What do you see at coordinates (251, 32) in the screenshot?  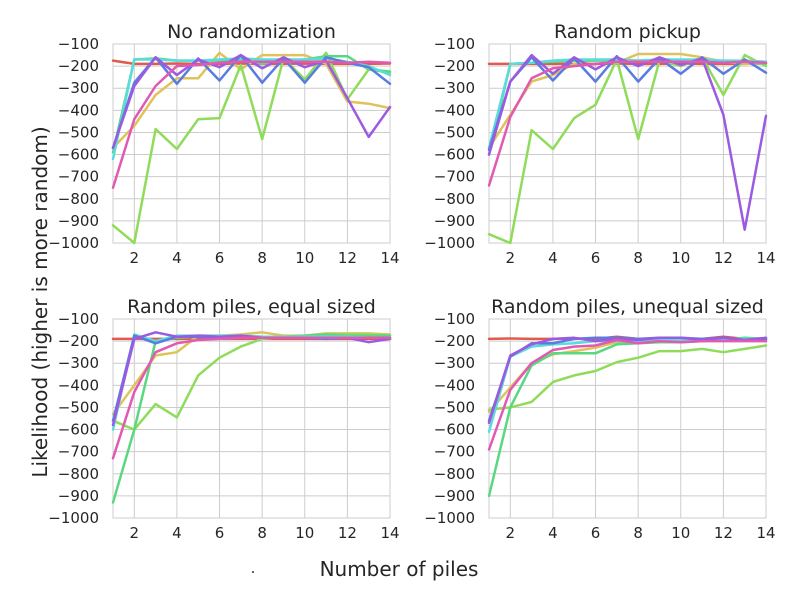 I see `panel-title: No randomization` at bounding box center [251, 32].